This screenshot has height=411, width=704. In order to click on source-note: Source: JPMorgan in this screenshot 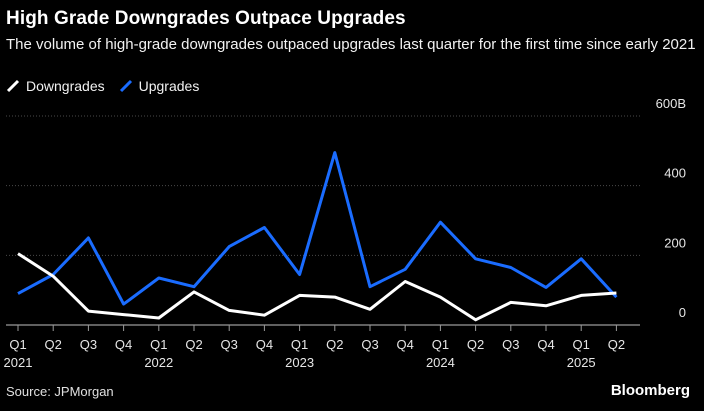, I will do `click(60, 391)`.